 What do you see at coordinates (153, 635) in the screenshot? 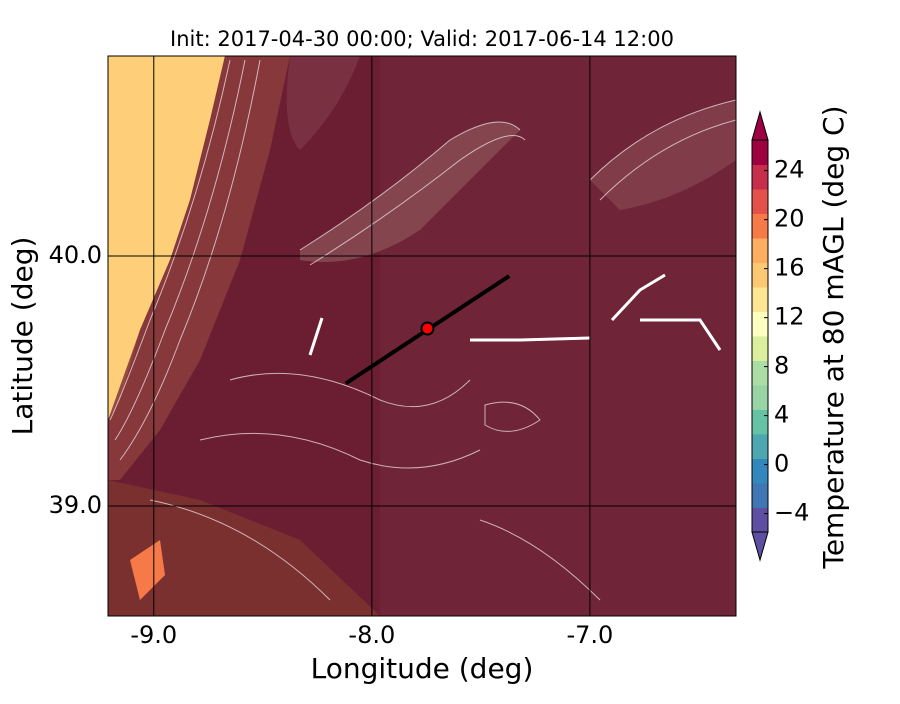
I see `x-tick-label: -9.0` at bounding box center [153, 635].